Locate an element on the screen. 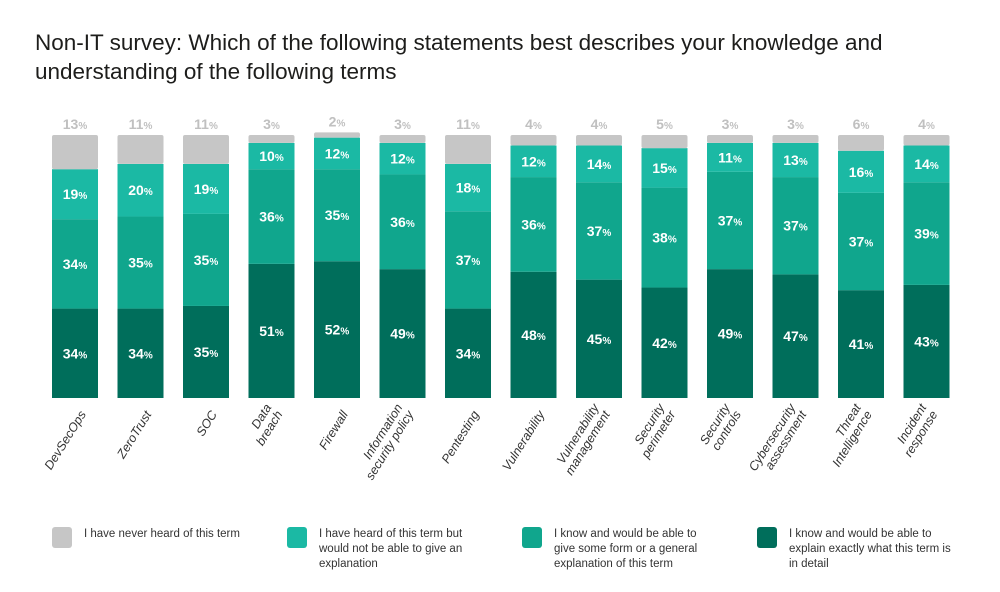 The width and height of the screenshot is (1000, 592). data-label: 6% is located at coordinates (861, 124).